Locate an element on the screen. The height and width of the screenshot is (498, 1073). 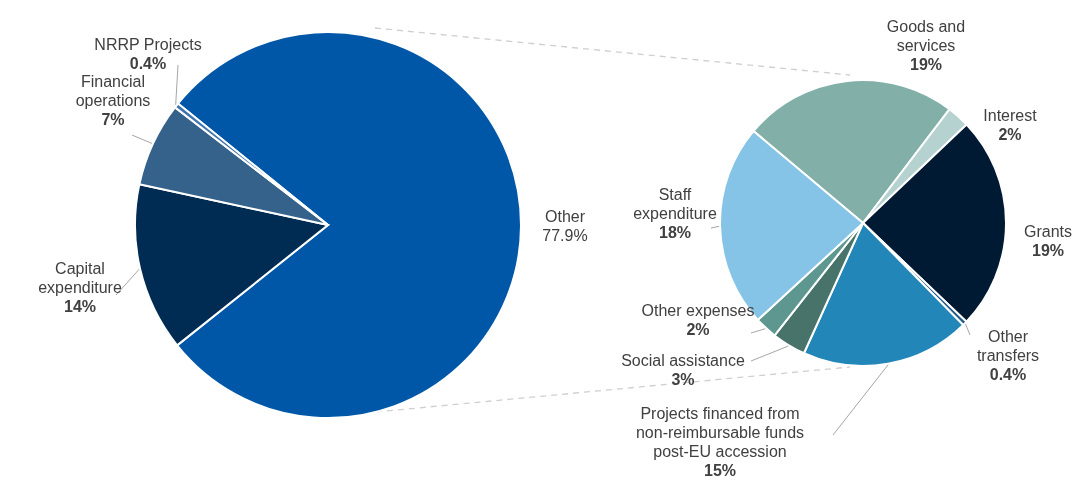
slice-label: Staff expenditure is located at coordinates (675, 203).